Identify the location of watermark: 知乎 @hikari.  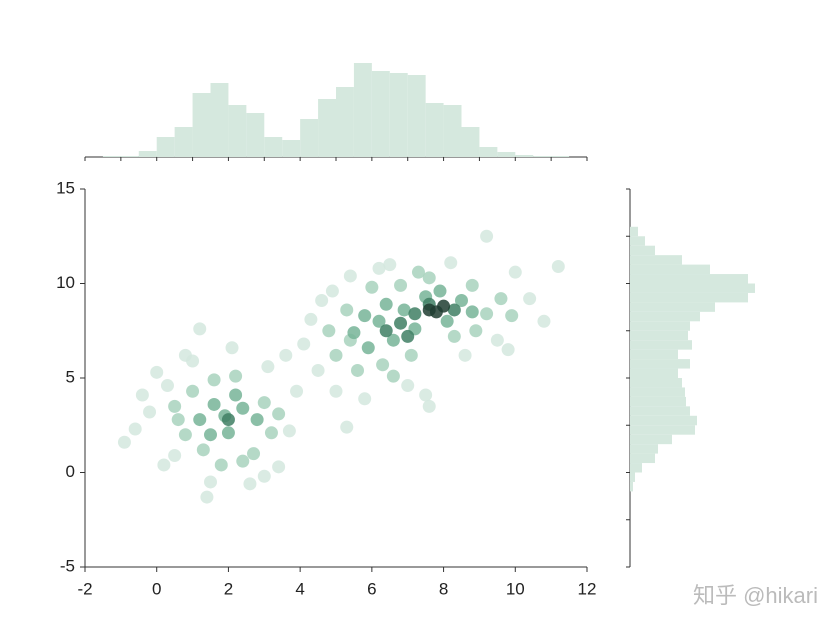
(755, 595).